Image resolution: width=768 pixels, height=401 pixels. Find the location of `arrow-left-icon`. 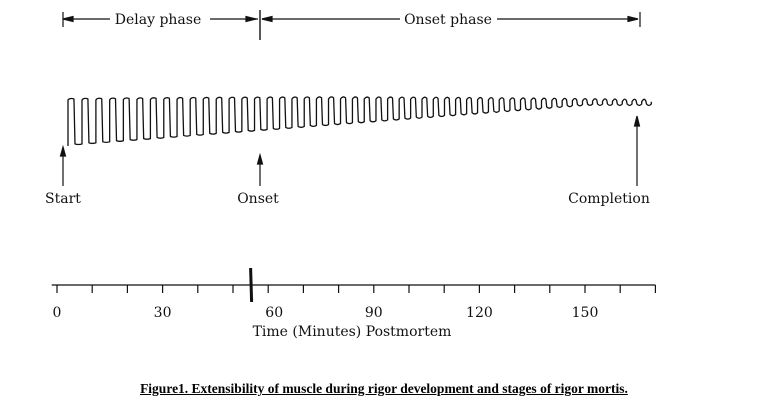

arrow-left-icon is located at coordinates (68, 19).